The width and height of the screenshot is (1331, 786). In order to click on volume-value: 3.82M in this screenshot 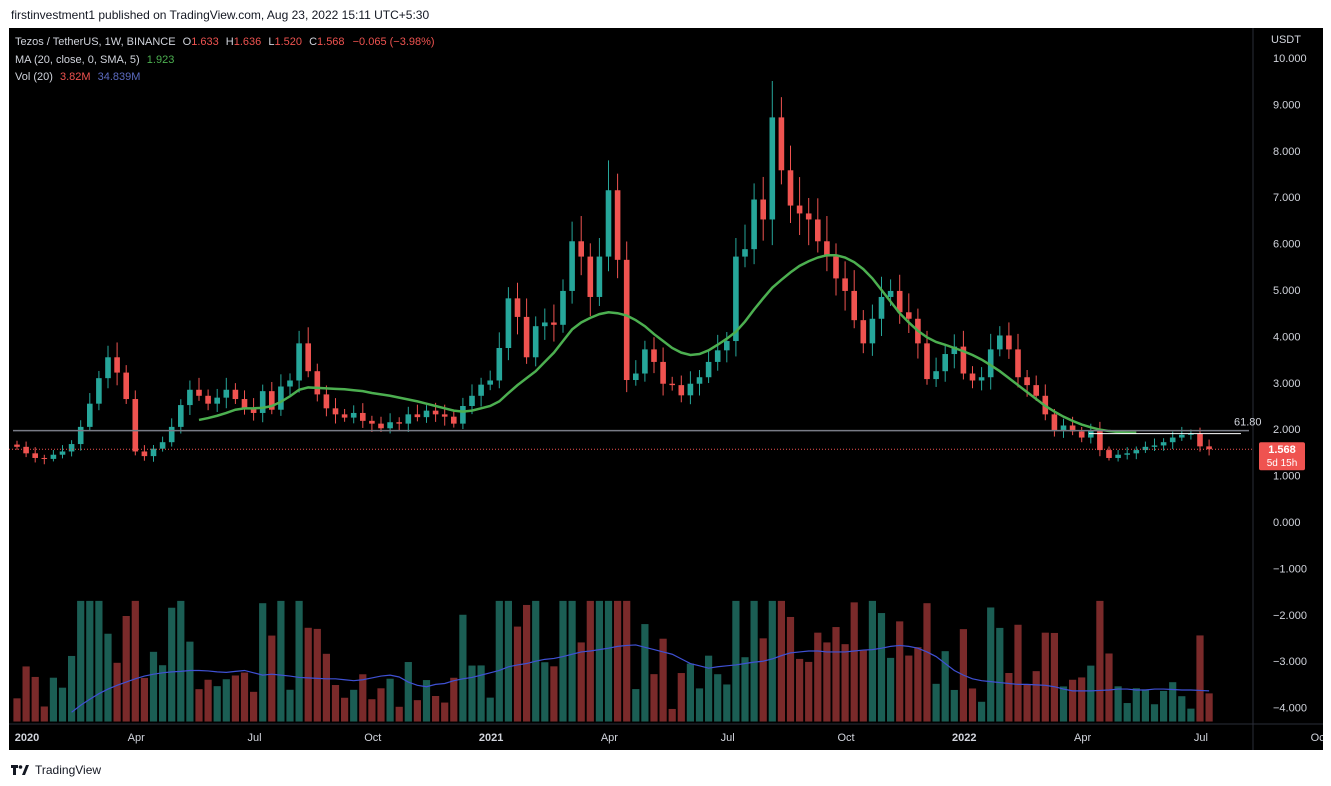, I will do `click(75, 77)`.